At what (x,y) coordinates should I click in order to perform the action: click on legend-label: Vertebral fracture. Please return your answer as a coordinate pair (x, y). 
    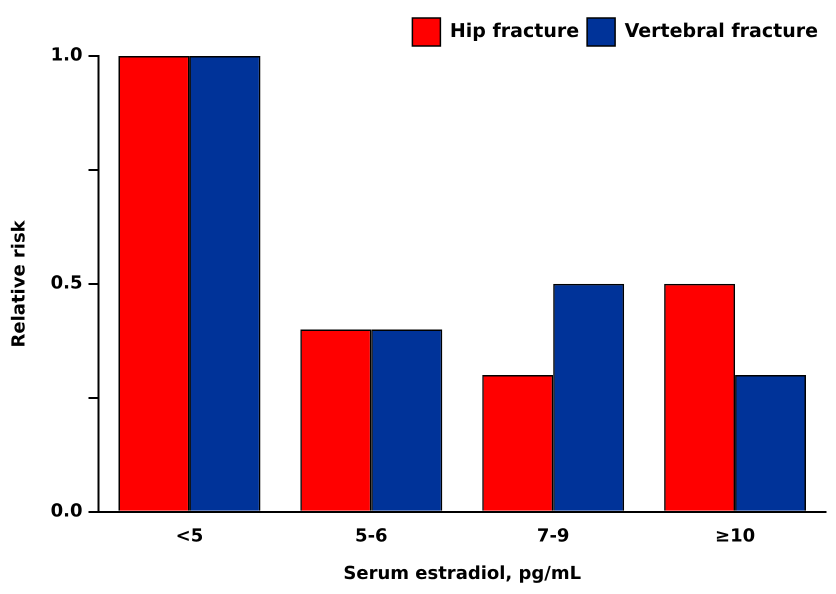
    Looking at the image, I should click on (721, 31).